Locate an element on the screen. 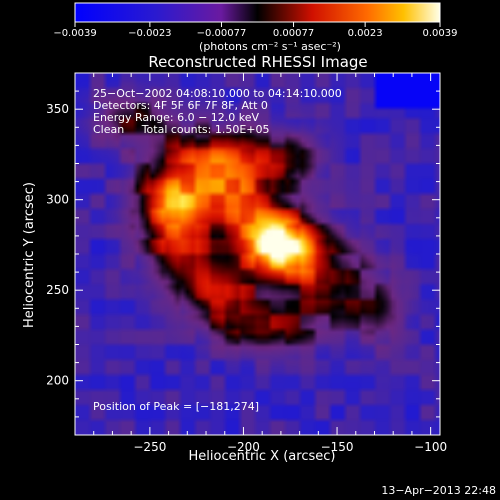 The height and width of the screenshot is (500, 500). y-axis-label: Heliocentric Y (arcsec) is located at coordinates (29, 255).